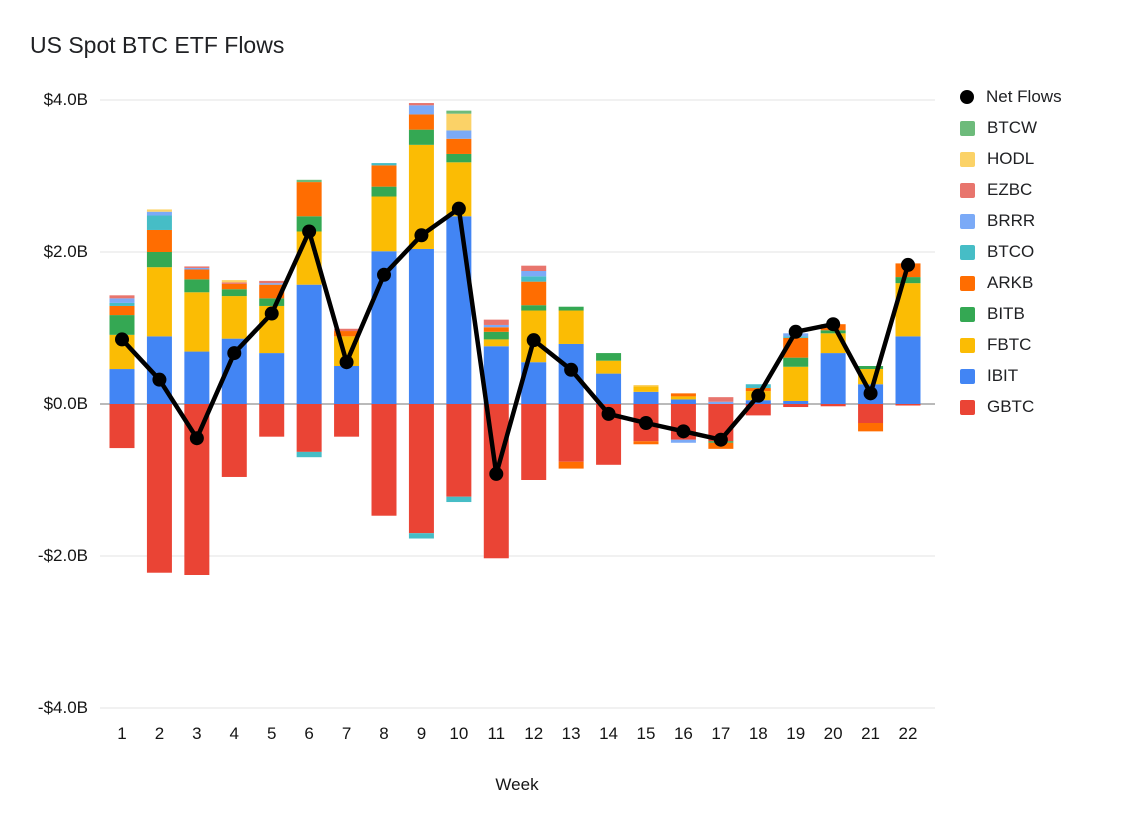 Image resolution: width=1122 pixels, height=834 pixels. Describe the element at coordinates (309, 181) in the screenshot. I see `bar-segment-btcw` at that location.